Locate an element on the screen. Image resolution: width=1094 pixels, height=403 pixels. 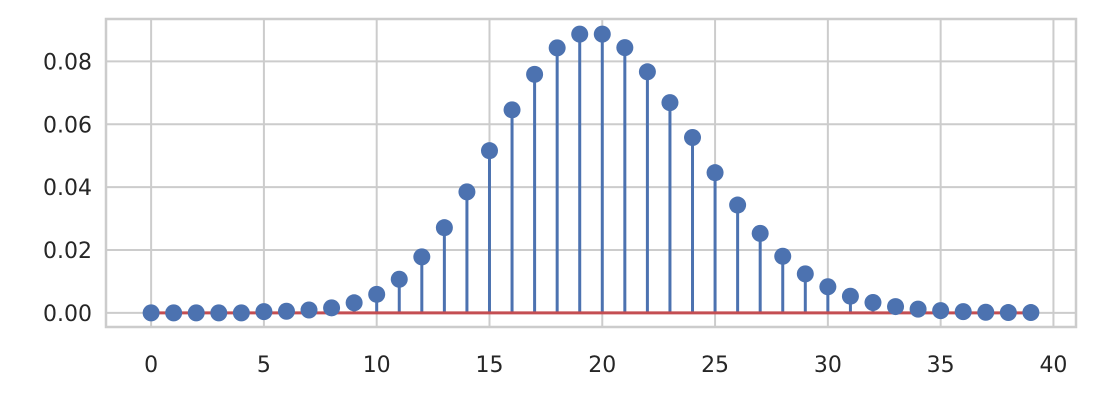
x-tick-label: 0 is located at coordinates (151, 365).